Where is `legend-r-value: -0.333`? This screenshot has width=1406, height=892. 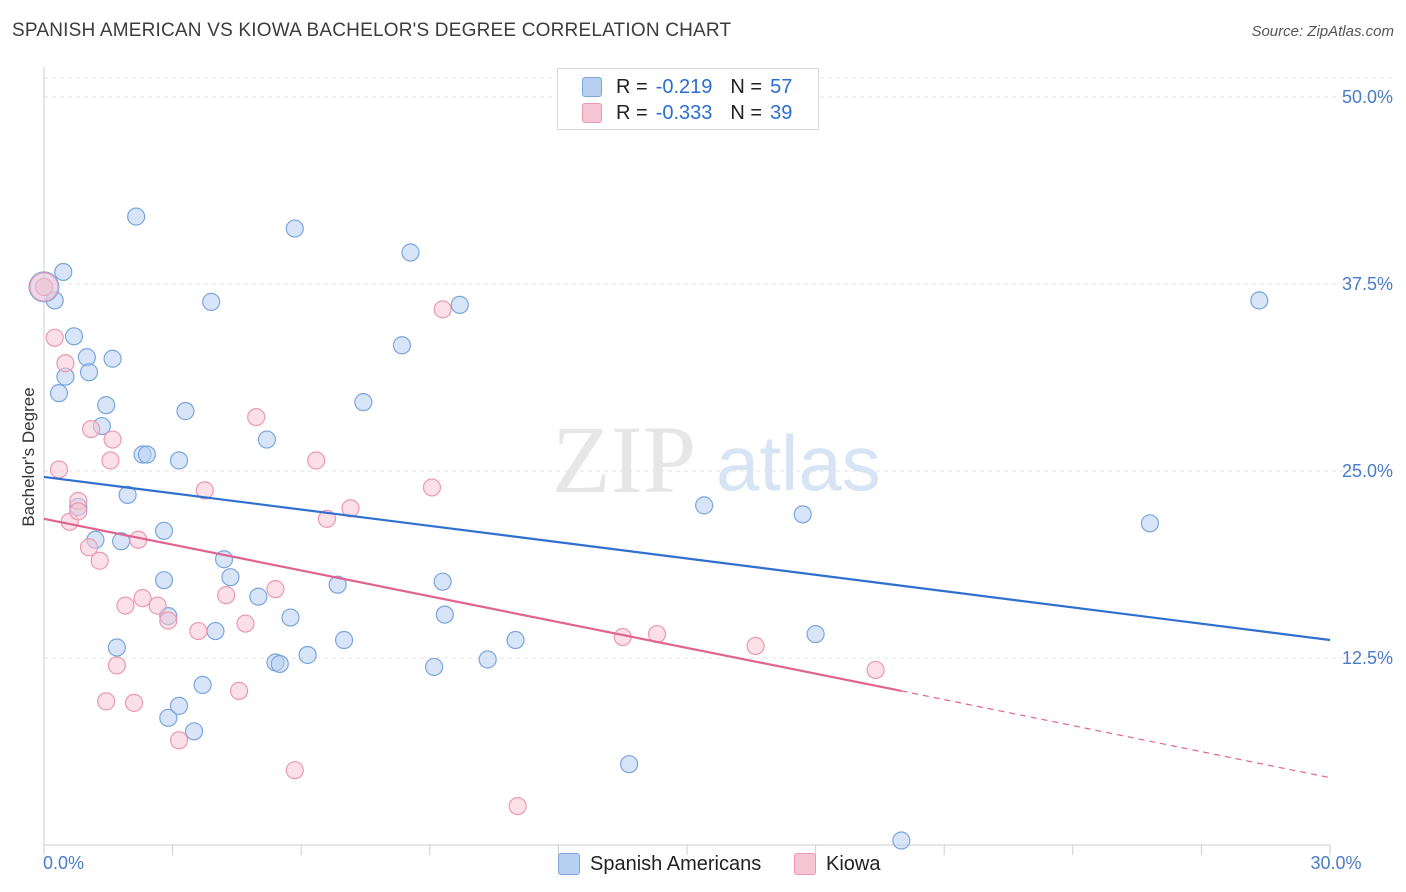
legend-r-value: -0.333 is located at coordinates (684, 112).